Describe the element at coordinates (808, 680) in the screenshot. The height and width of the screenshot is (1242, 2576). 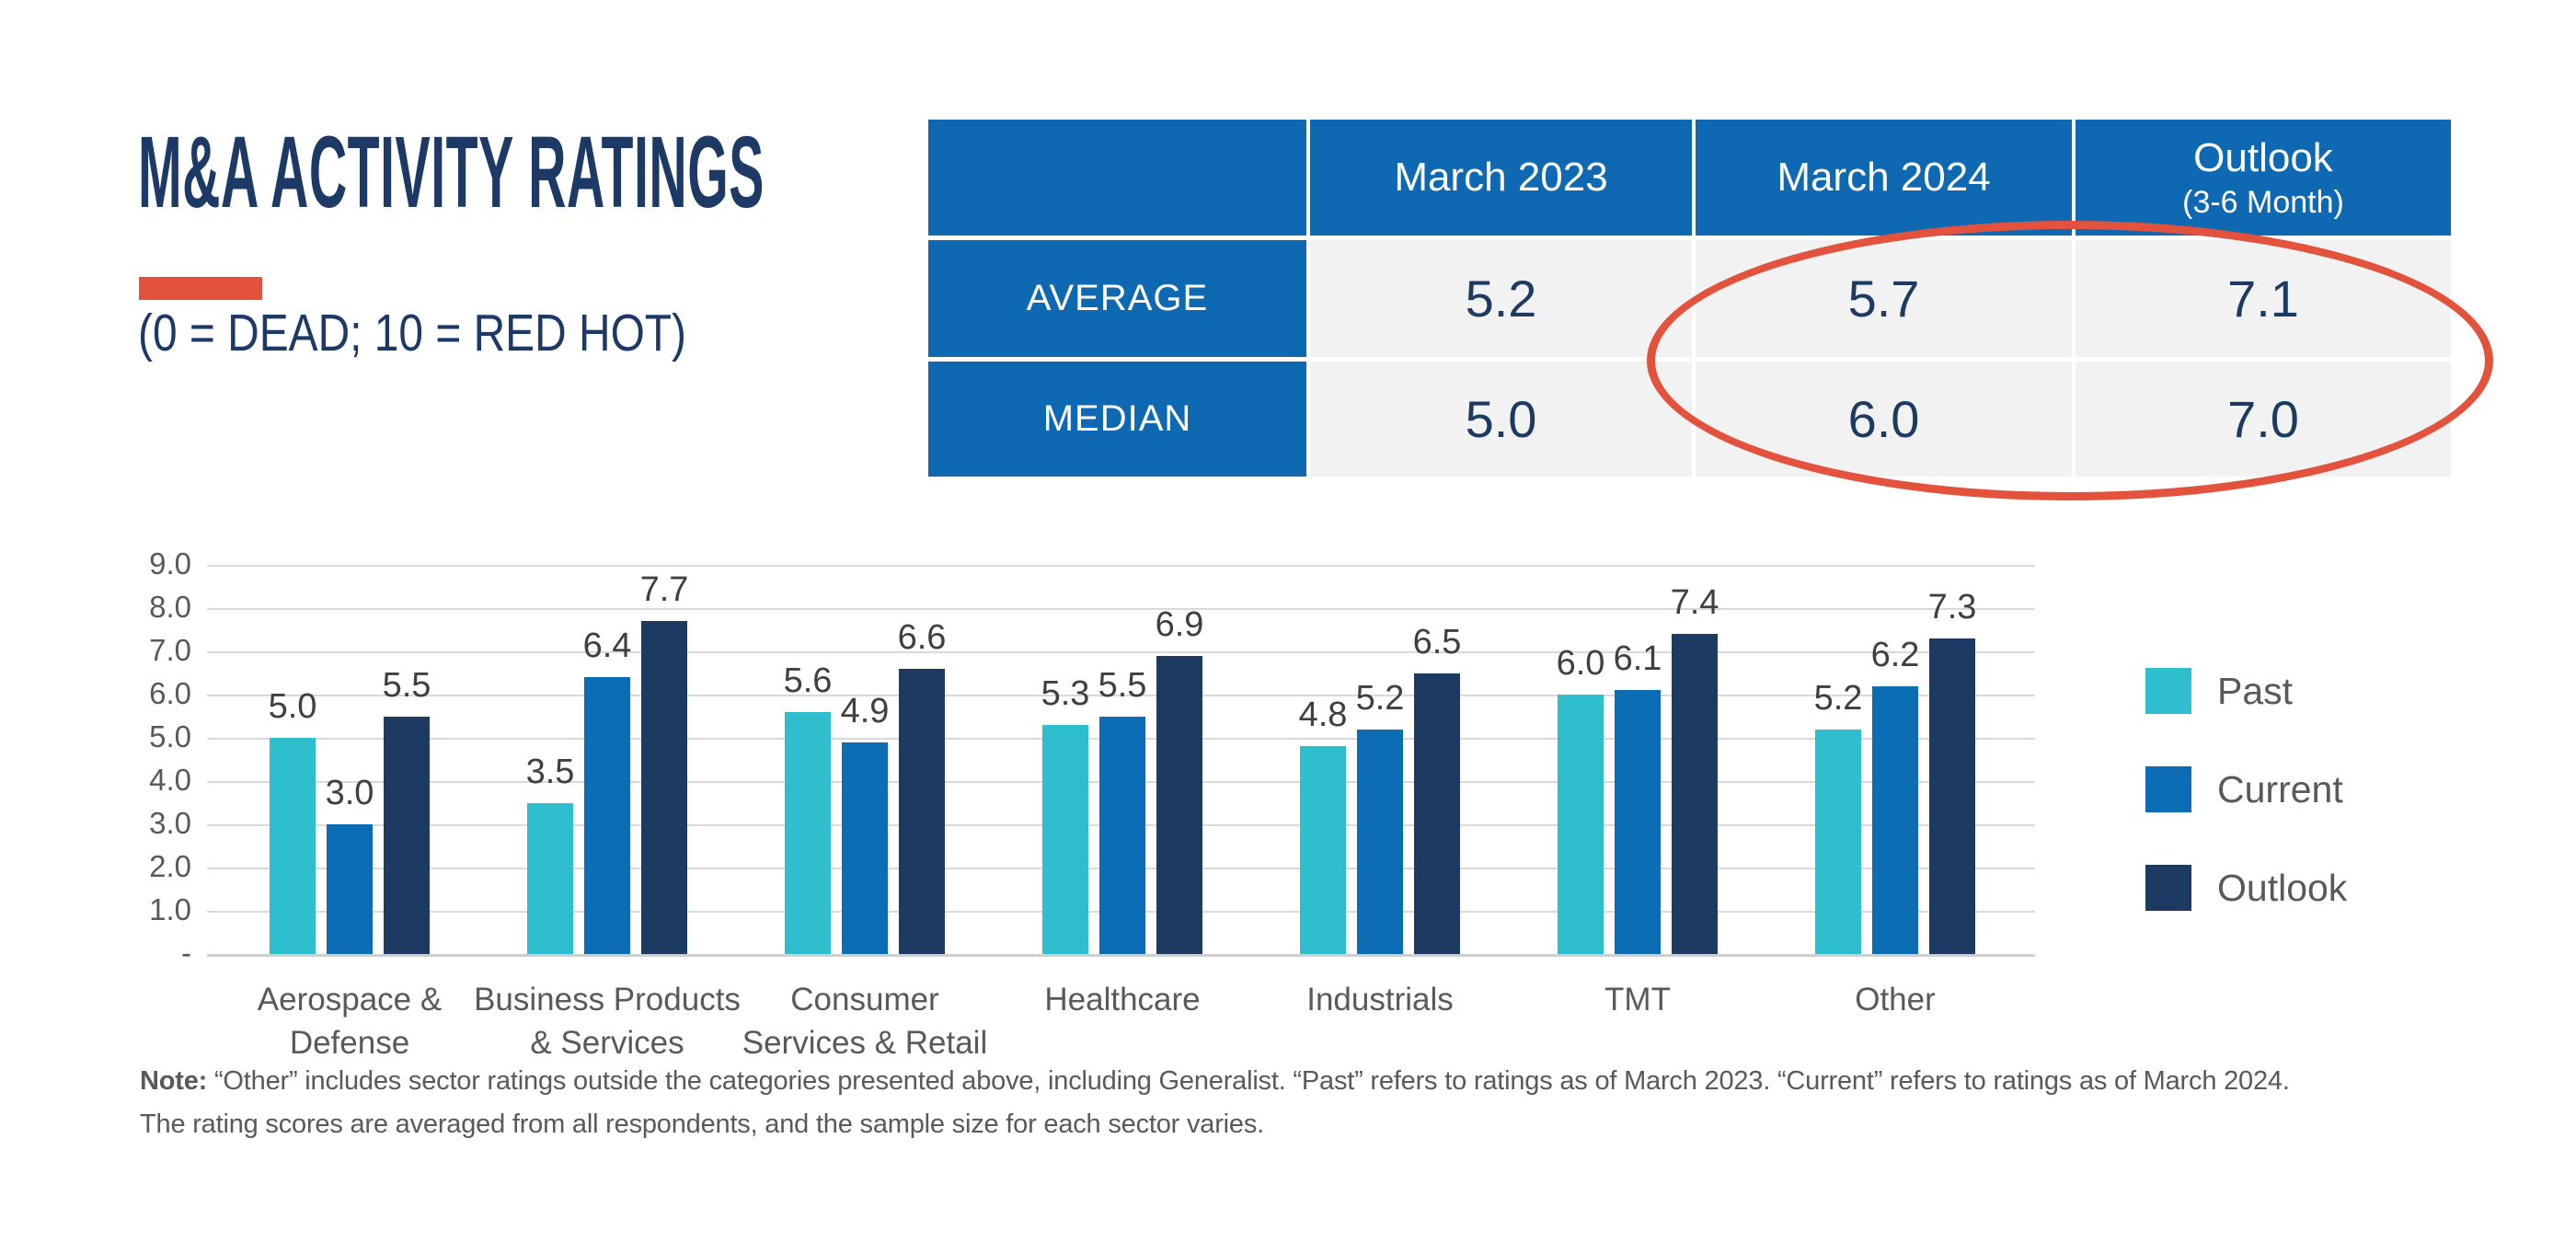
I see `bar-value-label: 5.6` at that location.